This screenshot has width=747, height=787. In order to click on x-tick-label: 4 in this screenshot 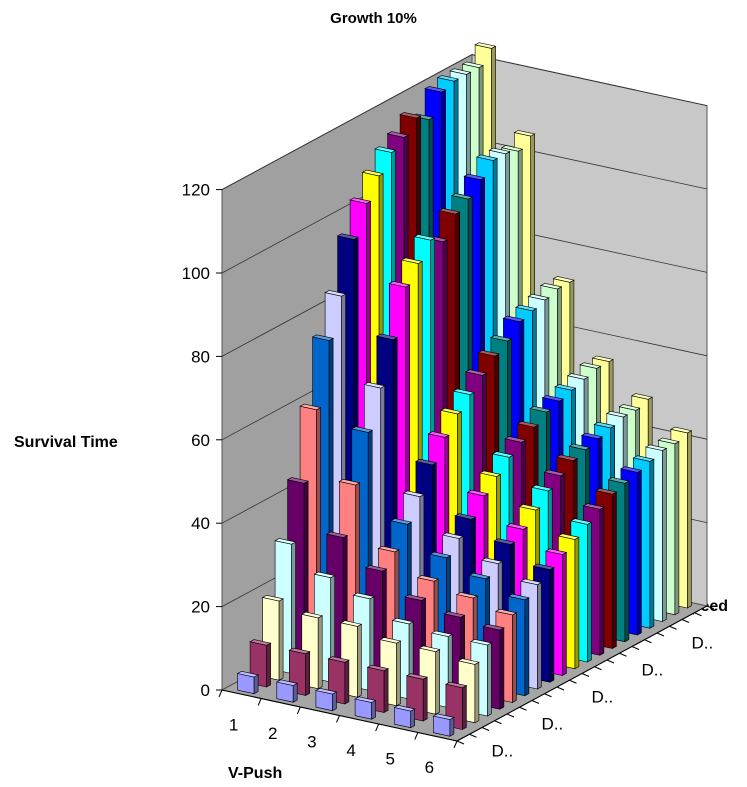, I will do `click(350, 750)`.